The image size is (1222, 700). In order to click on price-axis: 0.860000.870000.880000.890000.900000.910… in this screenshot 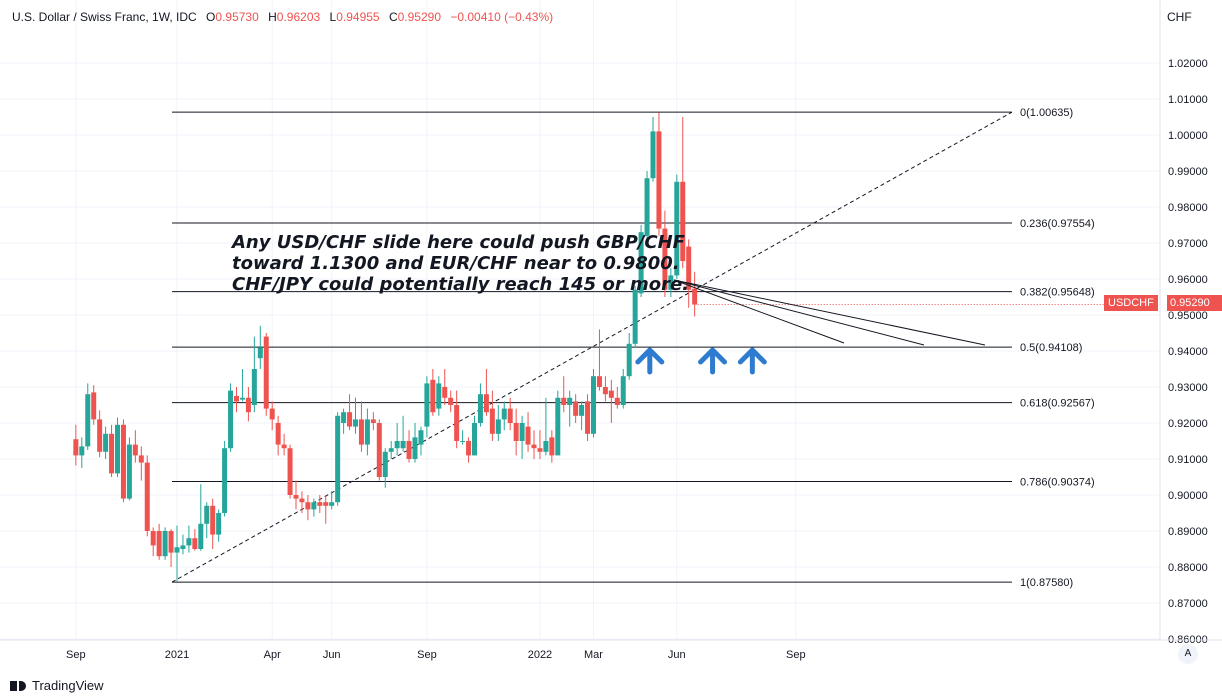, I will do `click(1183, 323)`.